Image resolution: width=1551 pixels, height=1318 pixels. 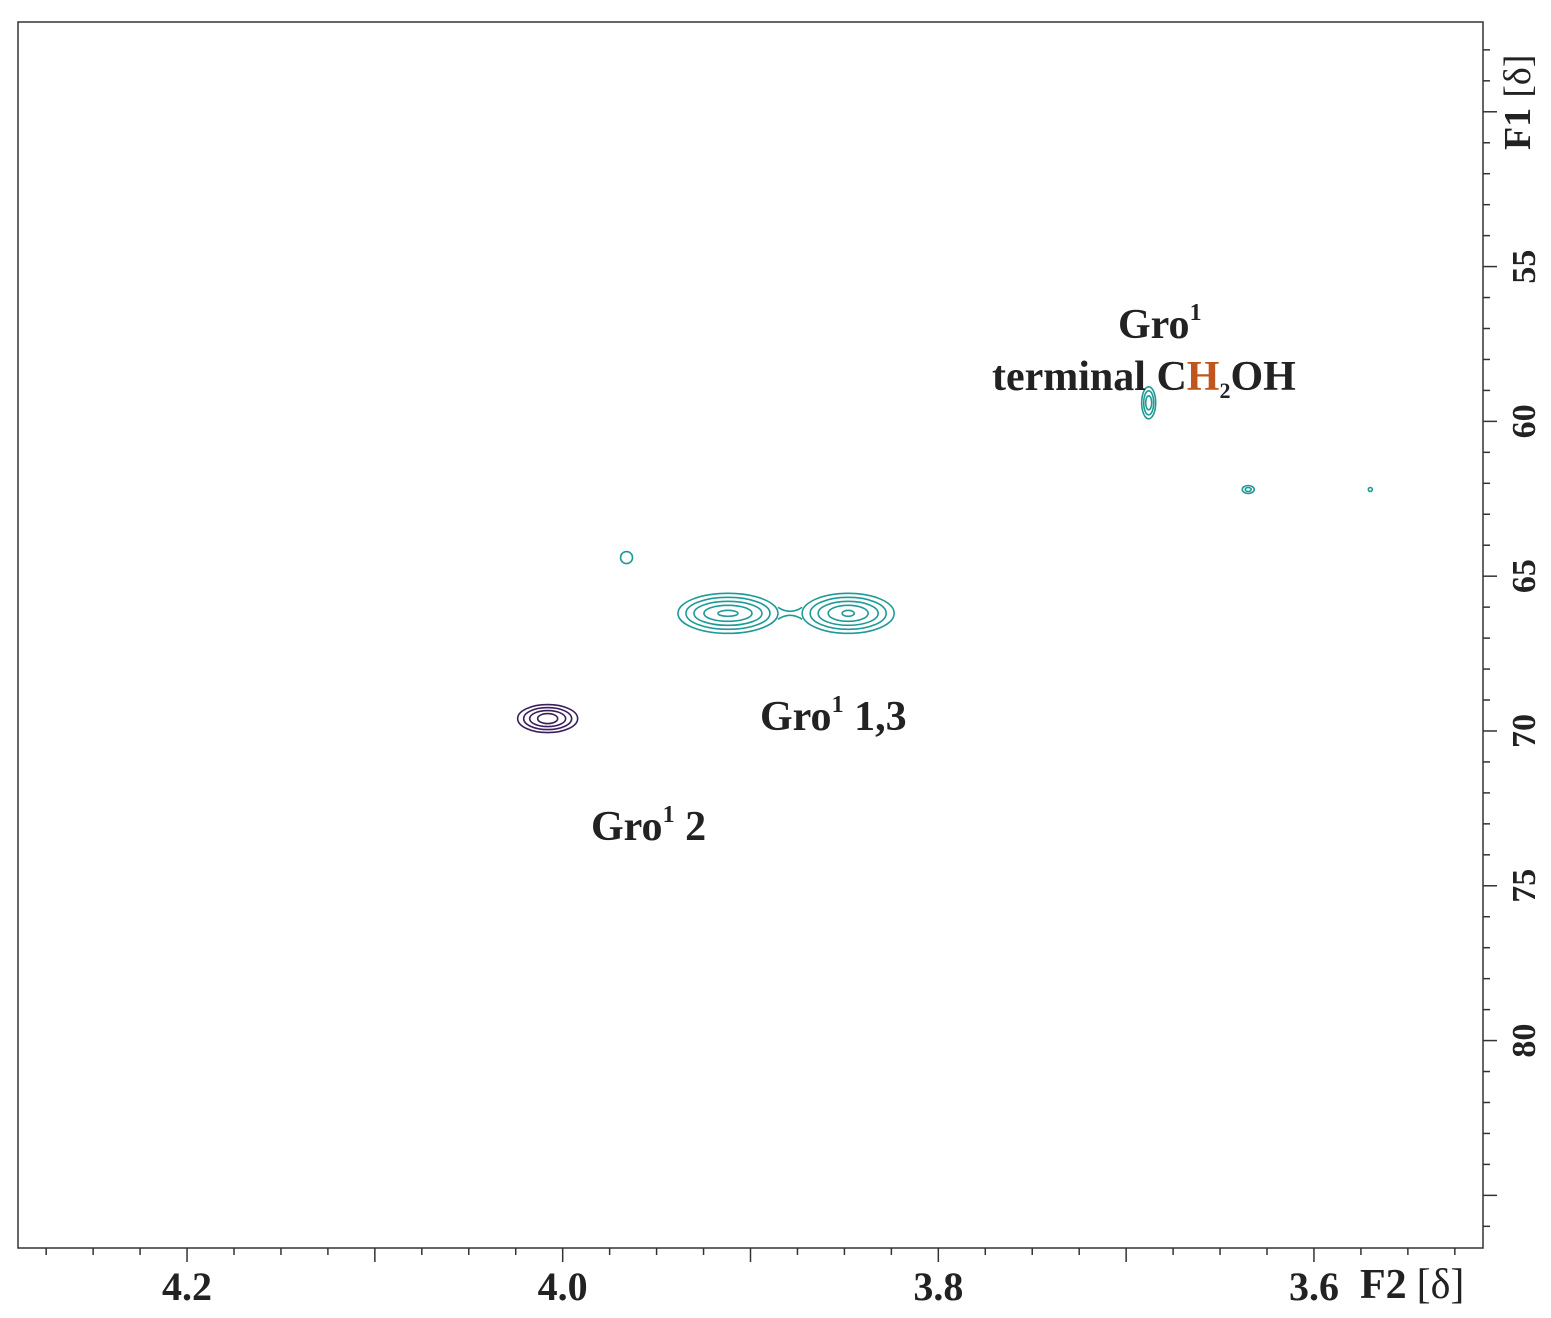 What do you see at coordinates (1383, 1285) in the screenshot?
I see `x-axis-title-main: F2` at bounding box center [1383, 1285].